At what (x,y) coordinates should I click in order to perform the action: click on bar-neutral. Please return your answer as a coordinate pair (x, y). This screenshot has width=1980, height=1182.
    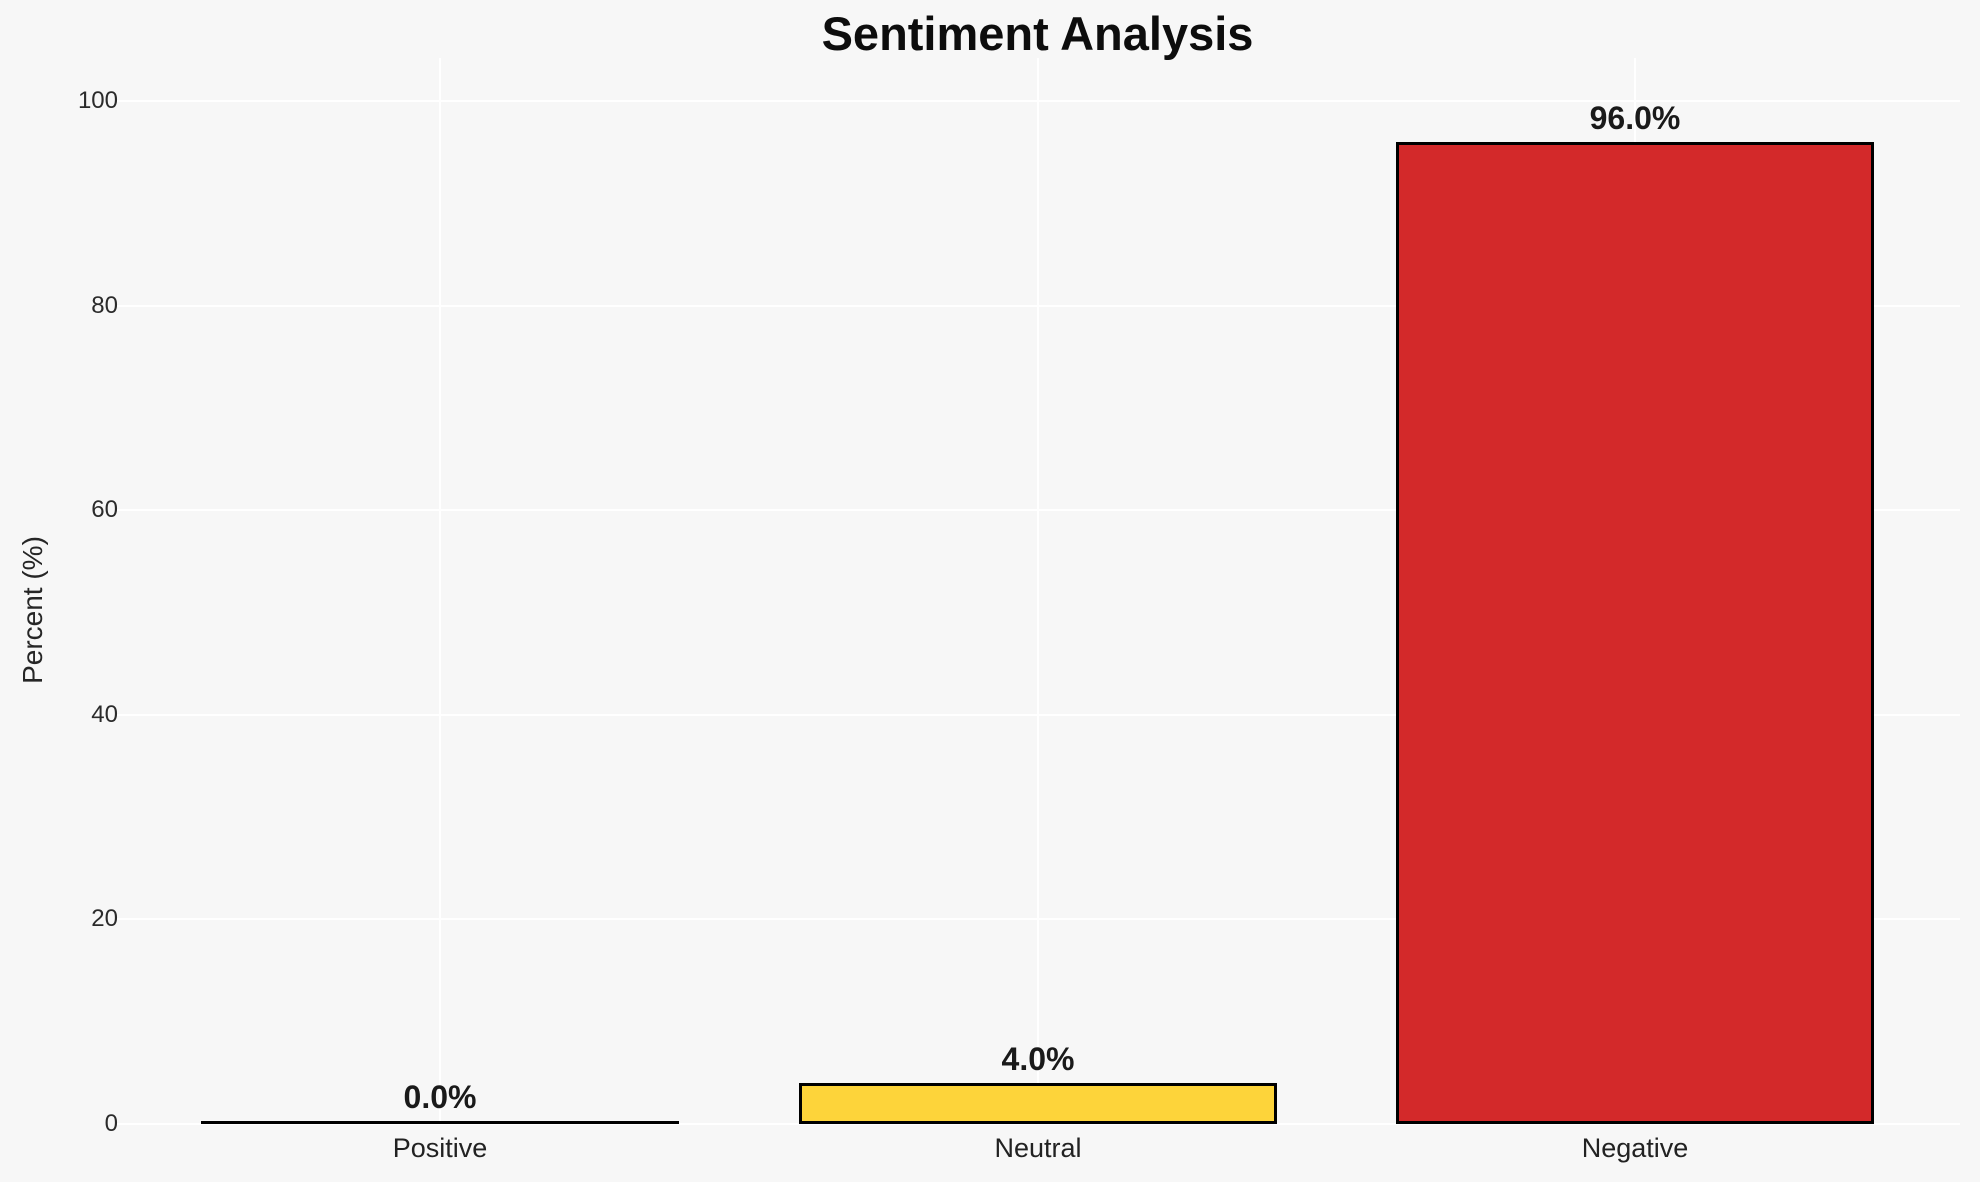
    Looking at the image, I should click on (1038, 1103).